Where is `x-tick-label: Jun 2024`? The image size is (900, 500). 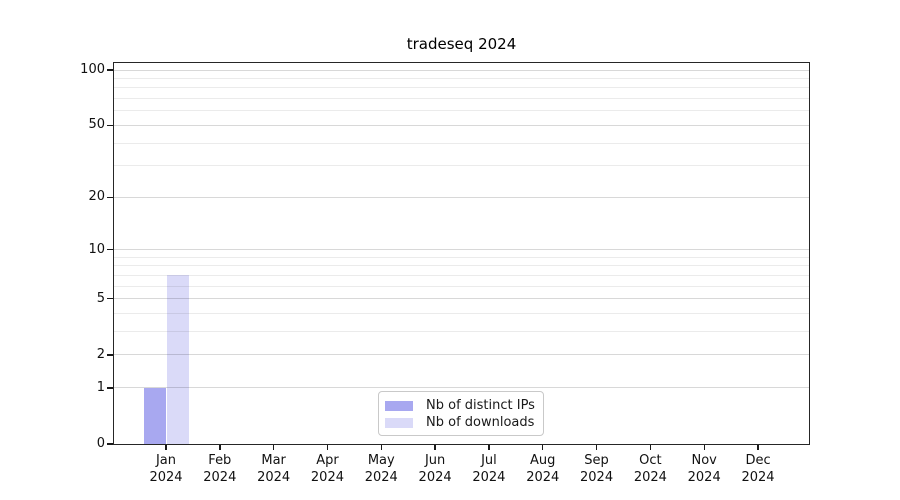 x-tick-label: Jun 2024 is located at coordinates (435, 469).